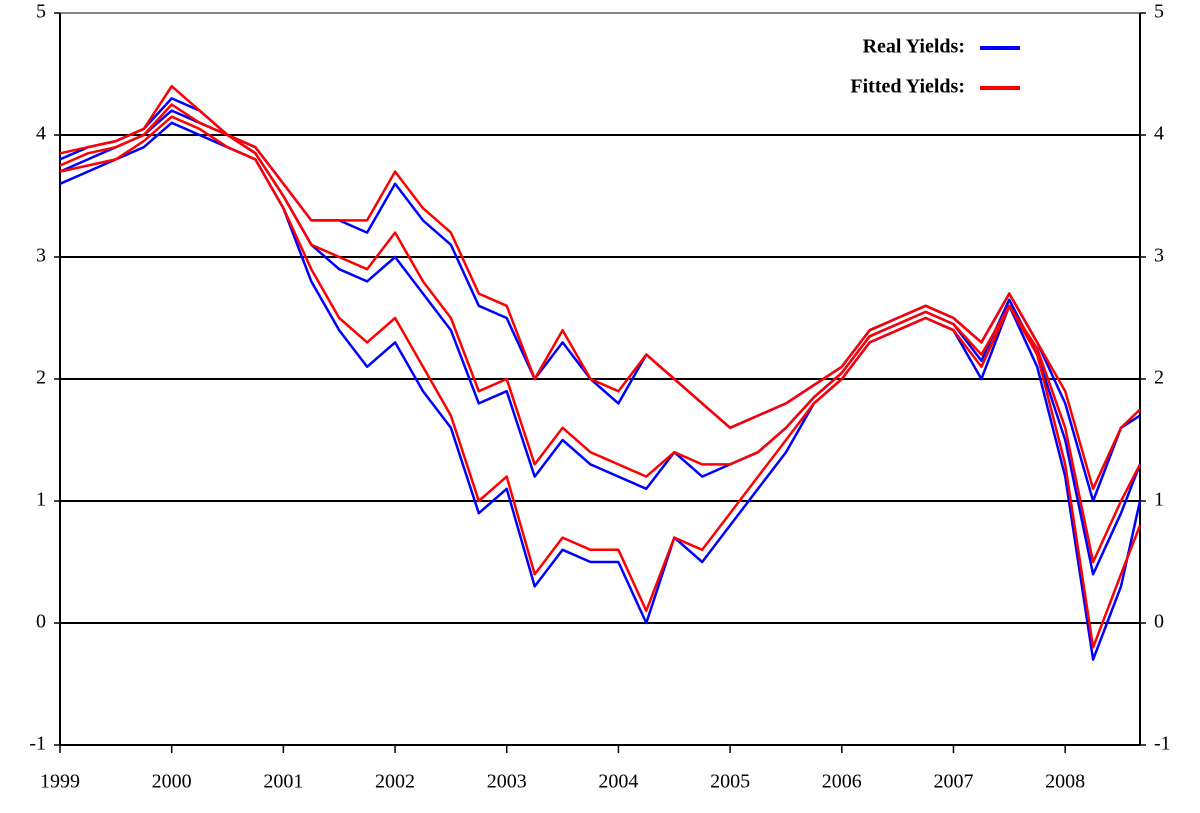 The image size is (1200, 813). What do you see at coordinates (283, 782) in the screenshot?
I see `x-tick-label: 2001` at bounding box center [283, 782].